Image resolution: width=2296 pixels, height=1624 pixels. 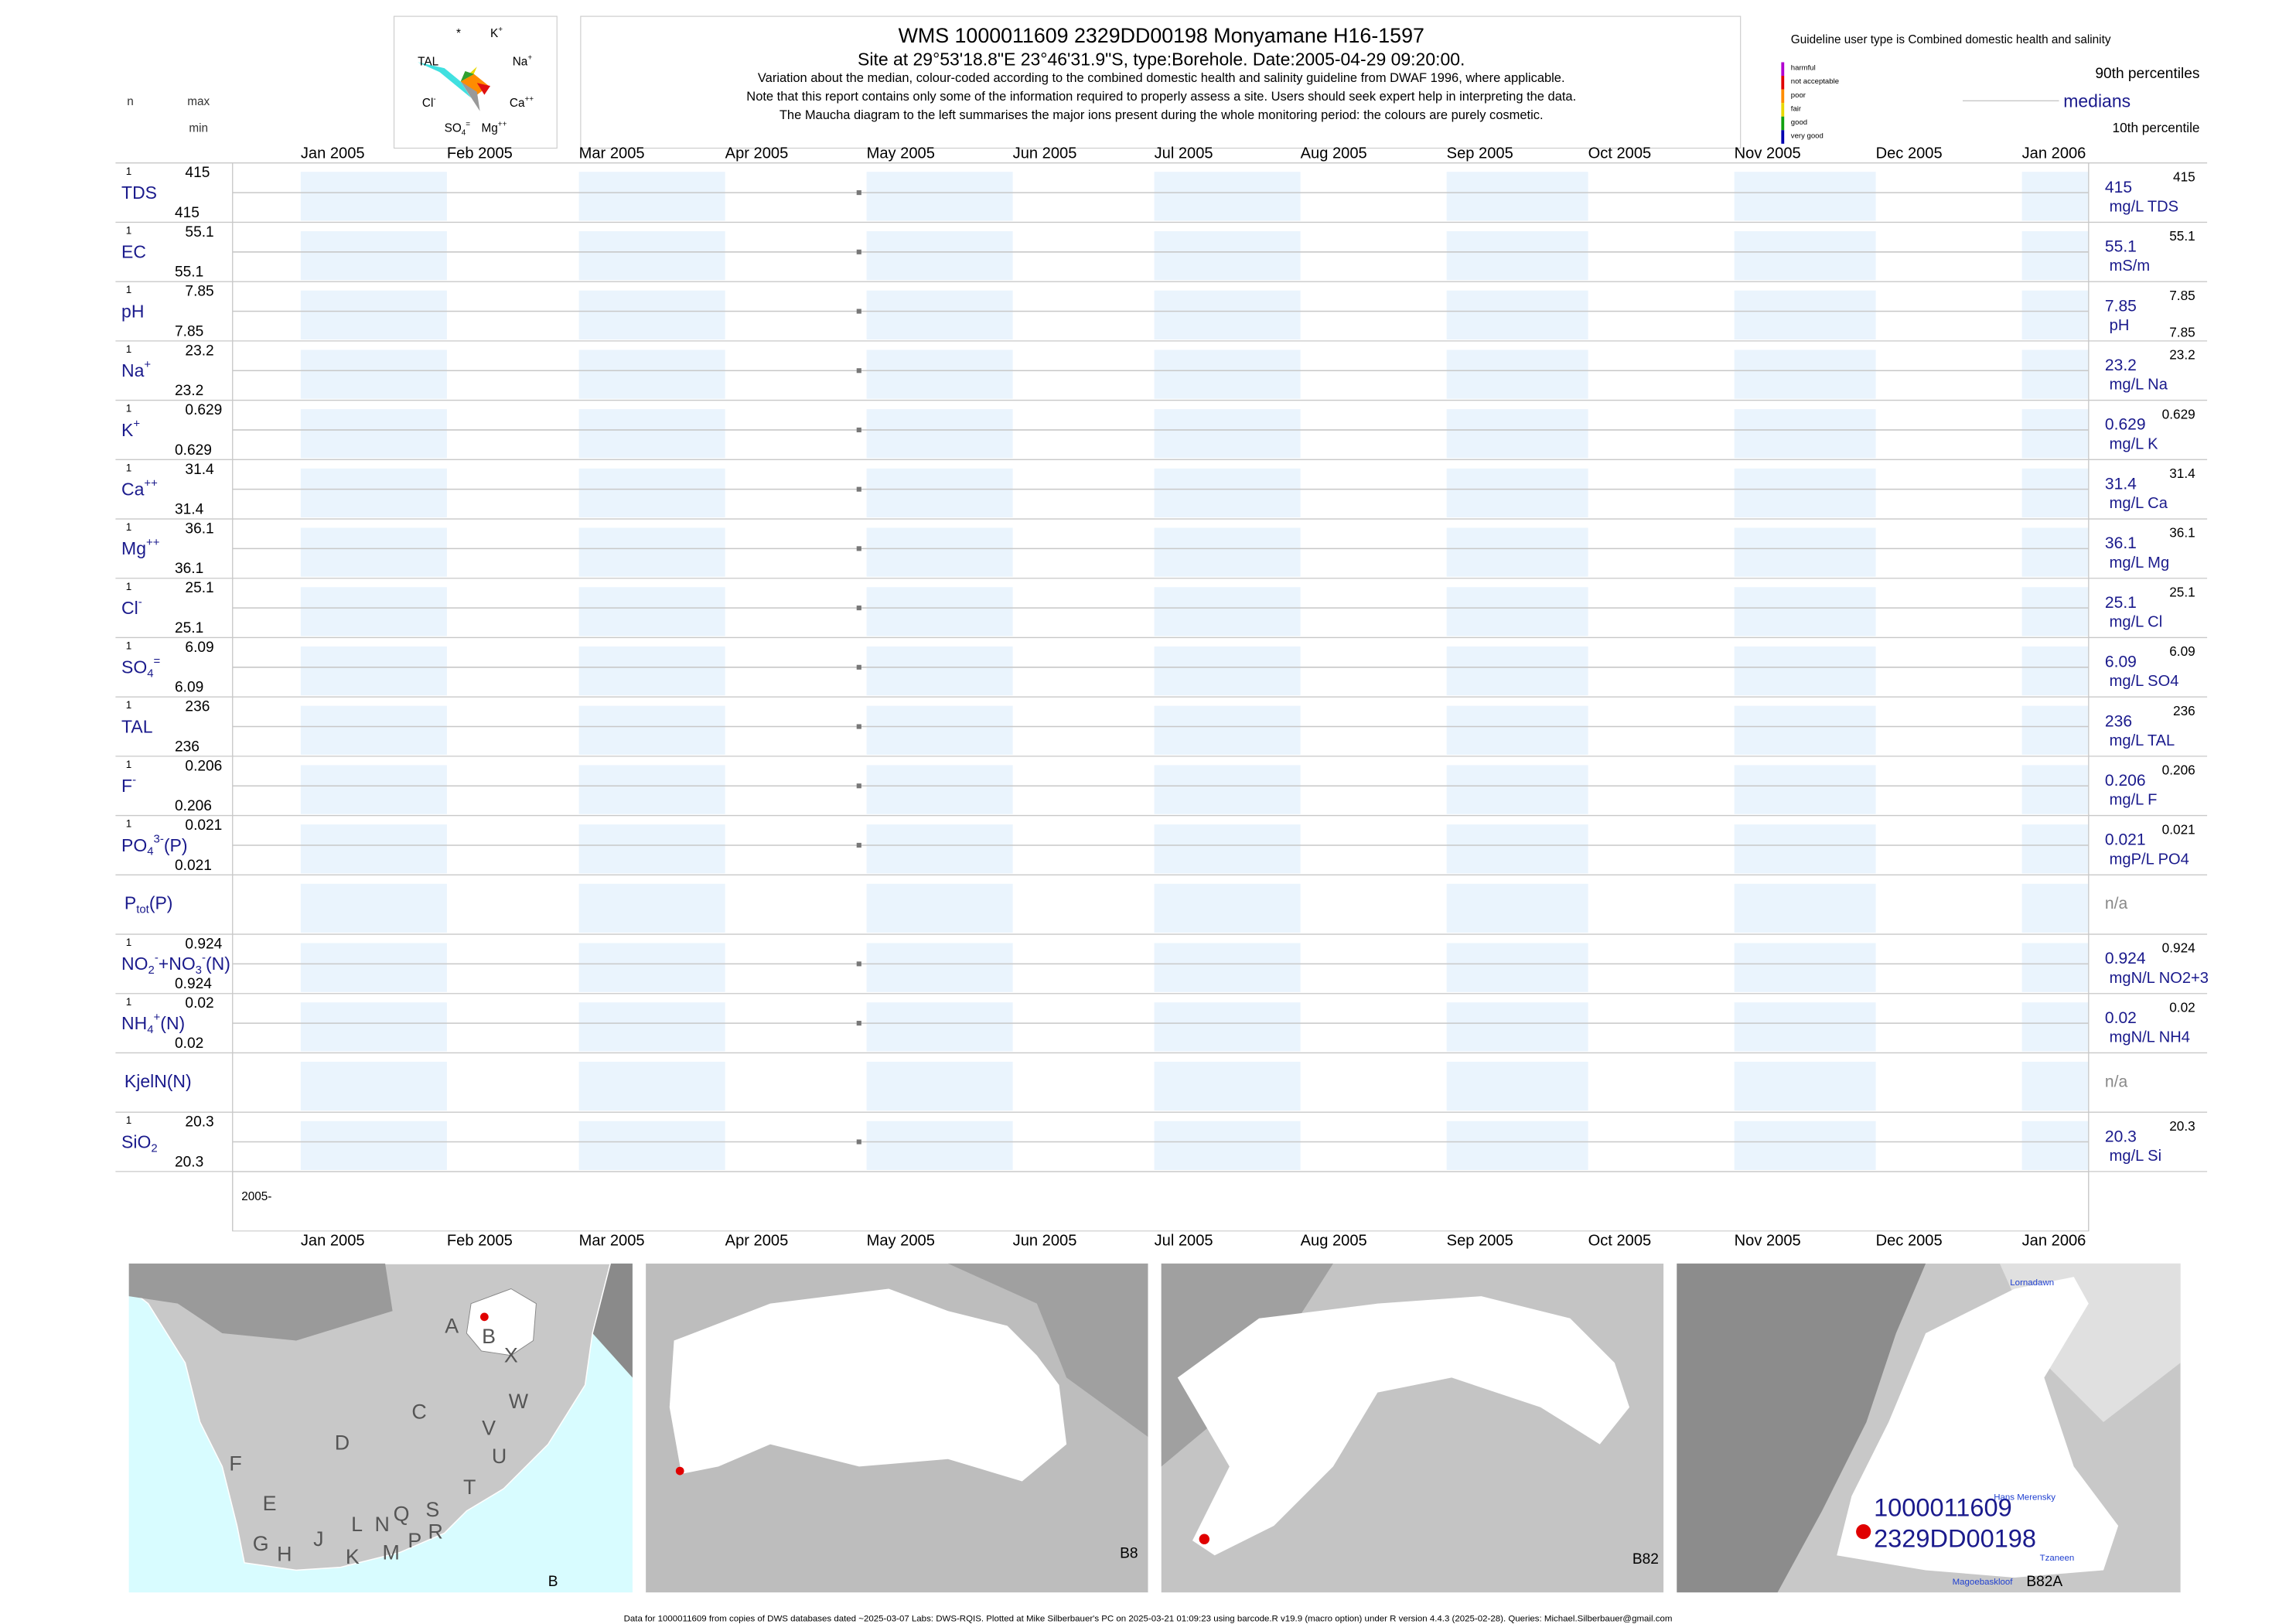 I want to click on region-label: B, so click(x=489, y=1336).